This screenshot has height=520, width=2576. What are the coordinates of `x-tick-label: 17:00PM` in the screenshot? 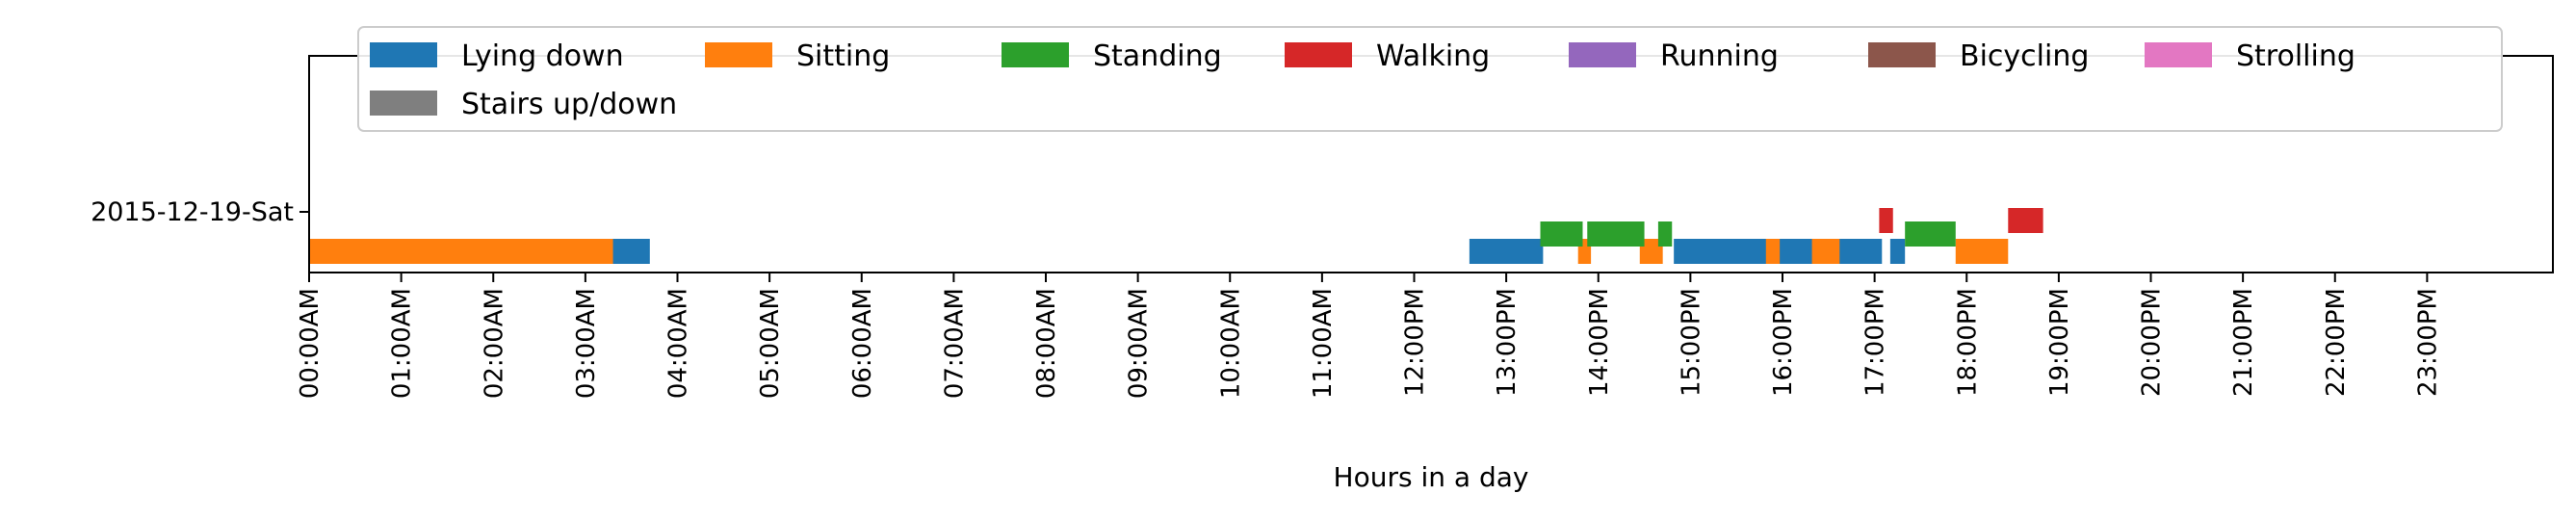 It's located at (1875, 342).